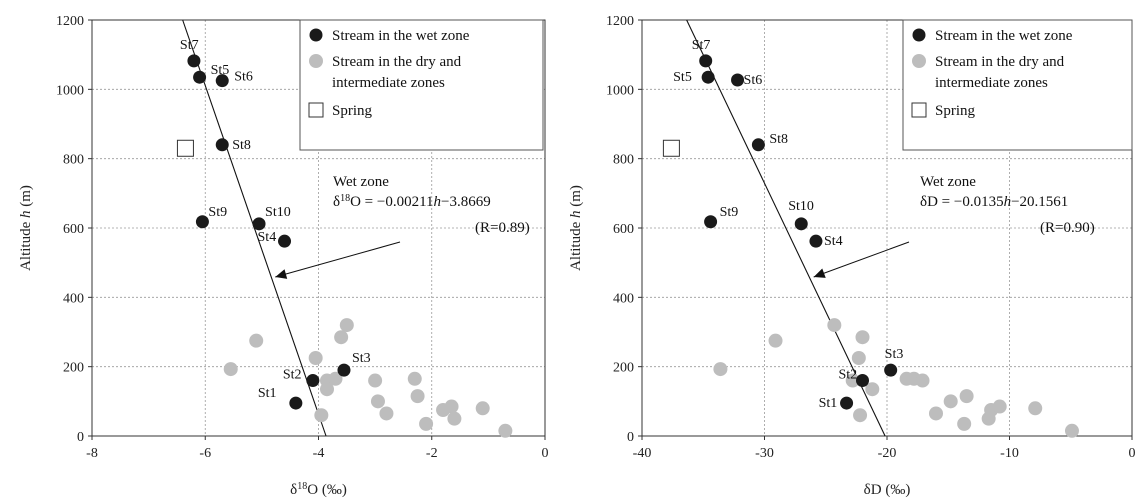 This screenshot has height=499, width=1137. Describe the element at coordinates (642, 453) in the screenshot. I see `x-tick-label: -40` at that location.